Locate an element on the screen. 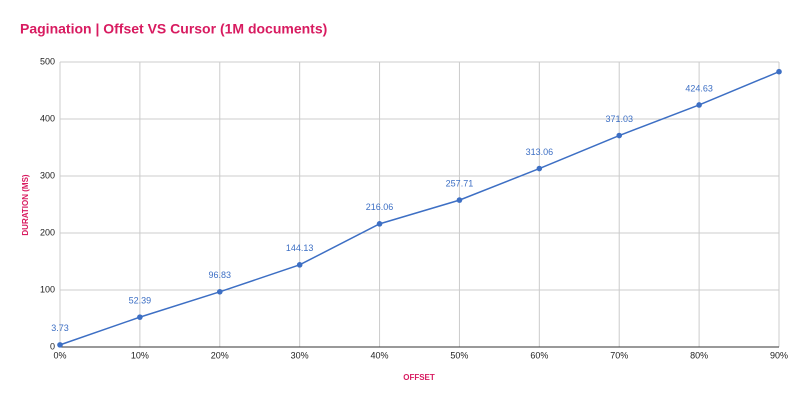  x-tick-label: 40% is located at coordinates (380, 355).